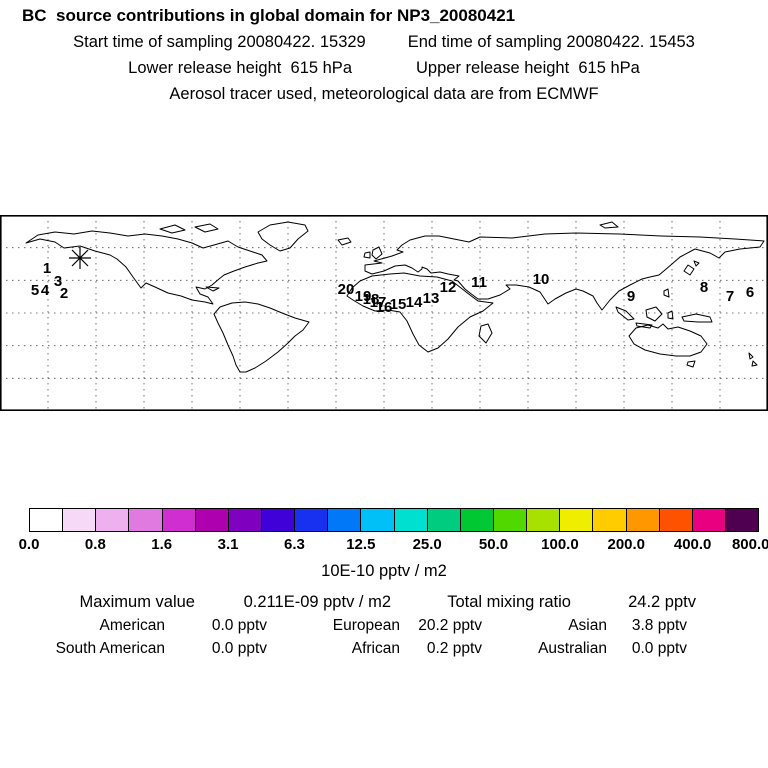  Describe the element at coordinates (377, 253) in the screenshot. I see `island-britain` at that location.